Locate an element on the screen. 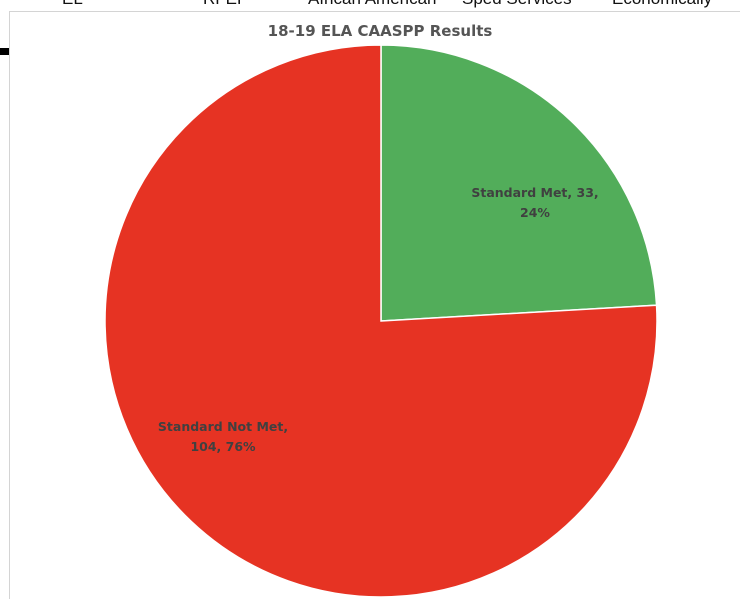 This screenshot has height=599, width=740. column-header-sped-services: Sped Services is located at coordinates (517, 4).